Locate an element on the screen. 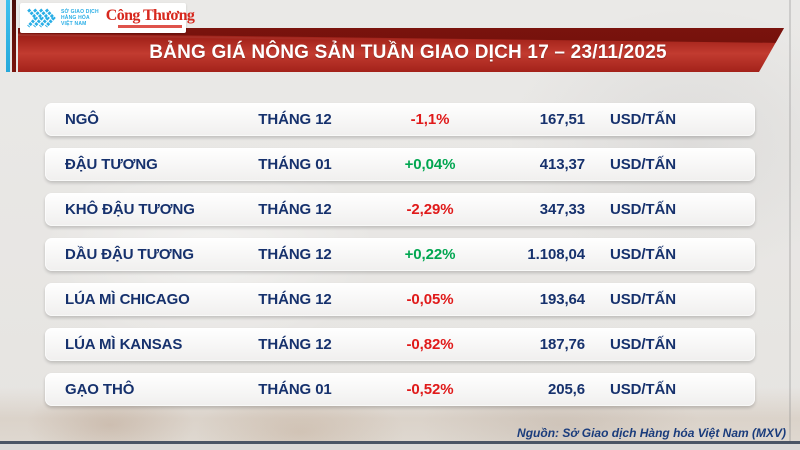 The width and height of the screenshot is (800, 450). price-value: 347,33 is located at coordinates (562, 209).